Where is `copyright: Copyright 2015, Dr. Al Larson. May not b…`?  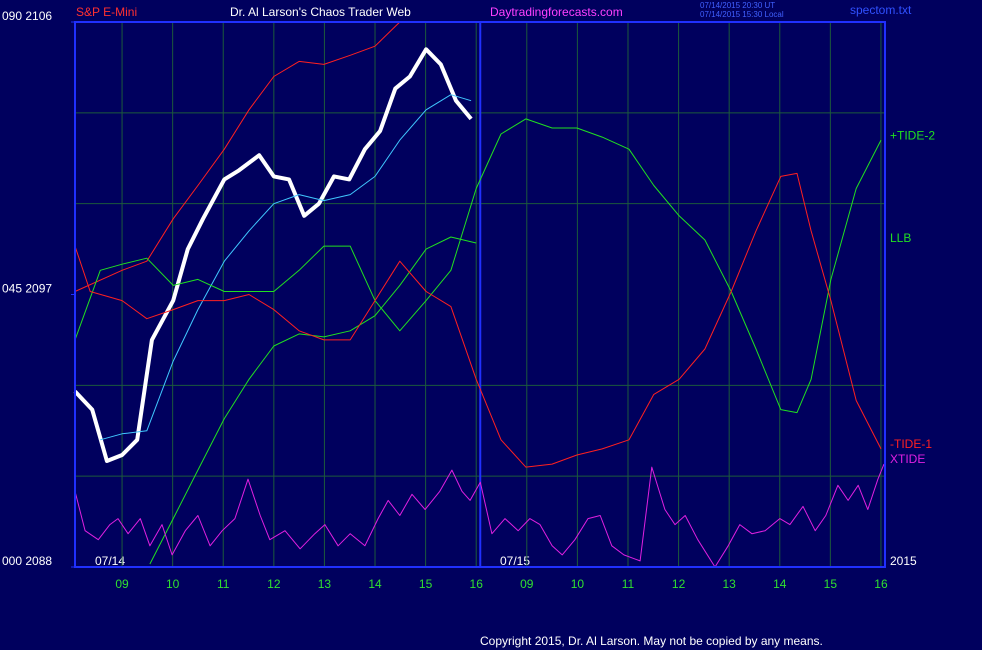 copyright: Copyright 2015, Dr. Al Larson. May not b… is located at coordinates (651, 641).